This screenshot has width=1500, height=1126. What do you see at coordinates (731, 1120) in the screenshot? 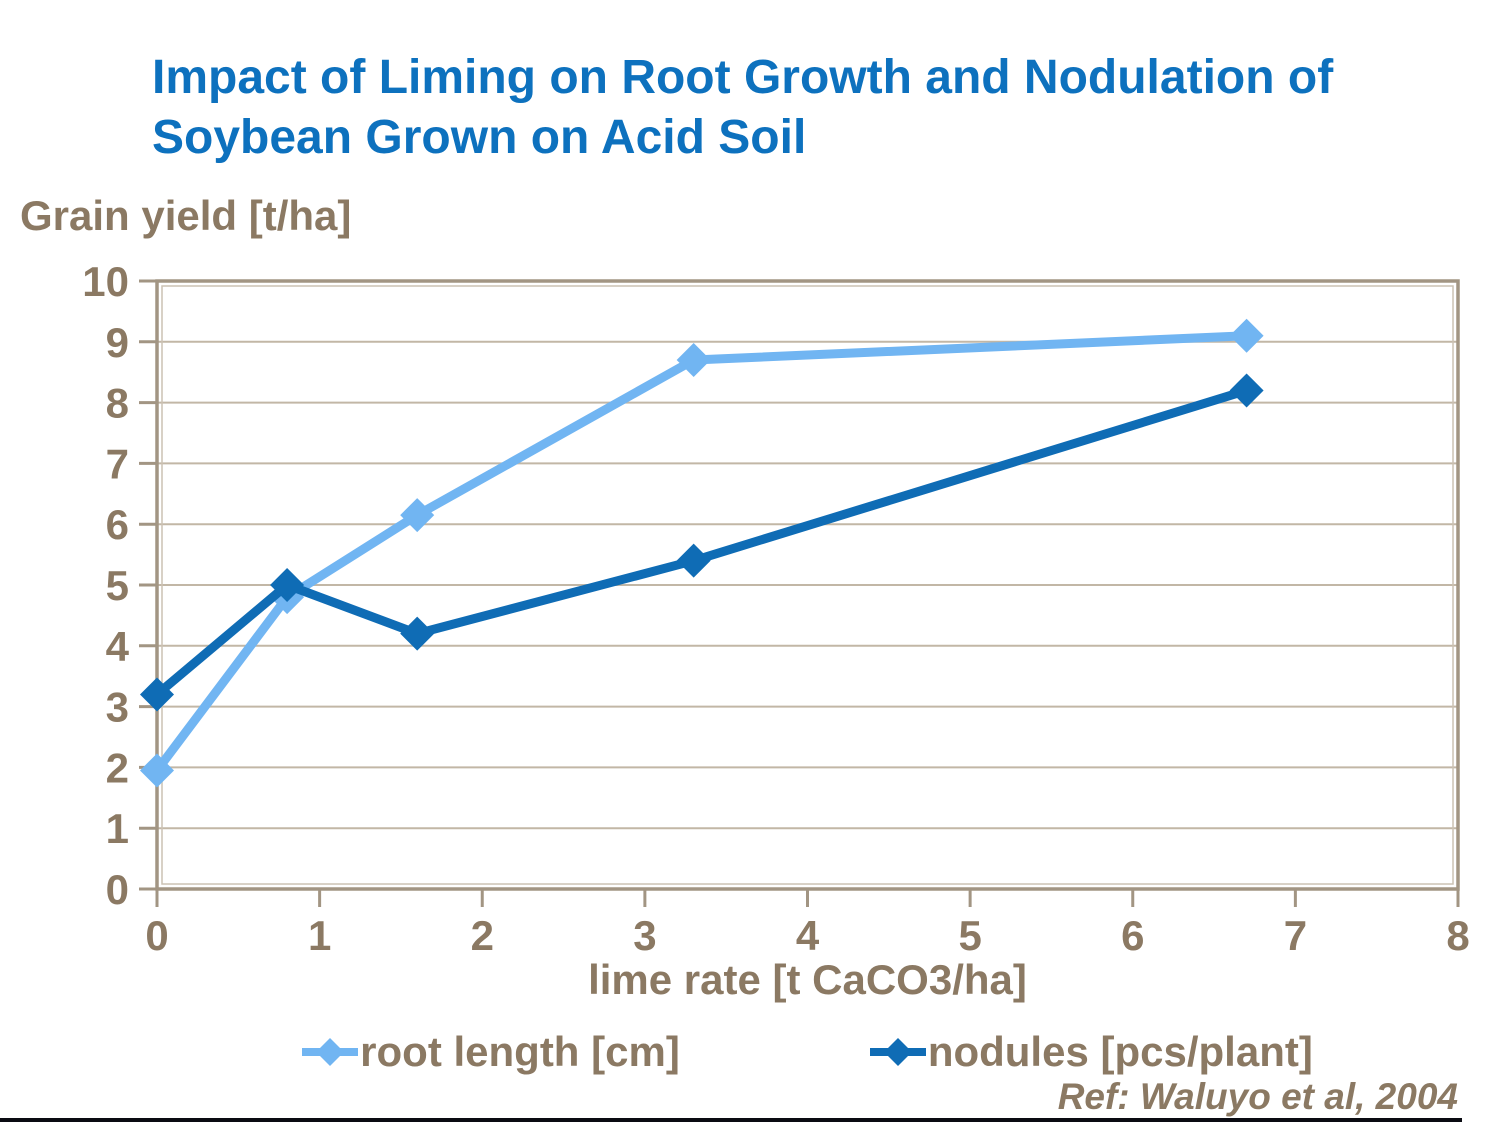
I see `footer-divider-bar` at bounding box center [731, 1120].